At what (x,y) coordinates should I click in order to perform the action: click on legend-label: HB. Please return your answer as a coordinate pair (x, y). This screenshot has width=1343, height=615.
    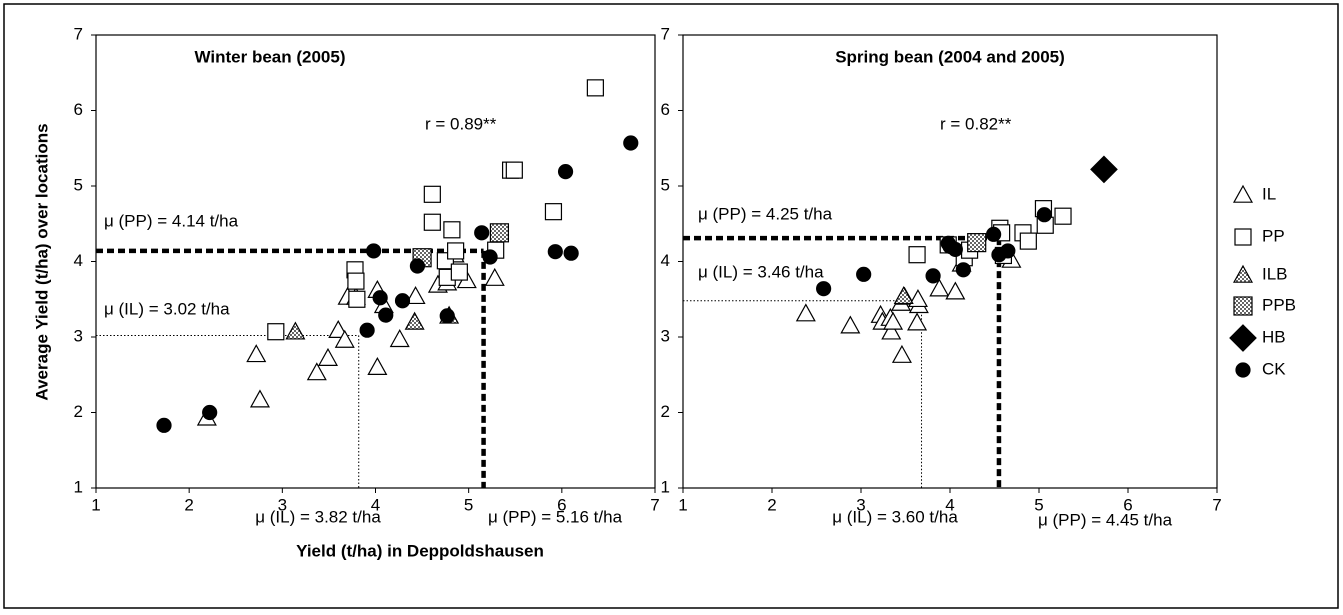
    Looking at the image, I should click on (1274, 336).